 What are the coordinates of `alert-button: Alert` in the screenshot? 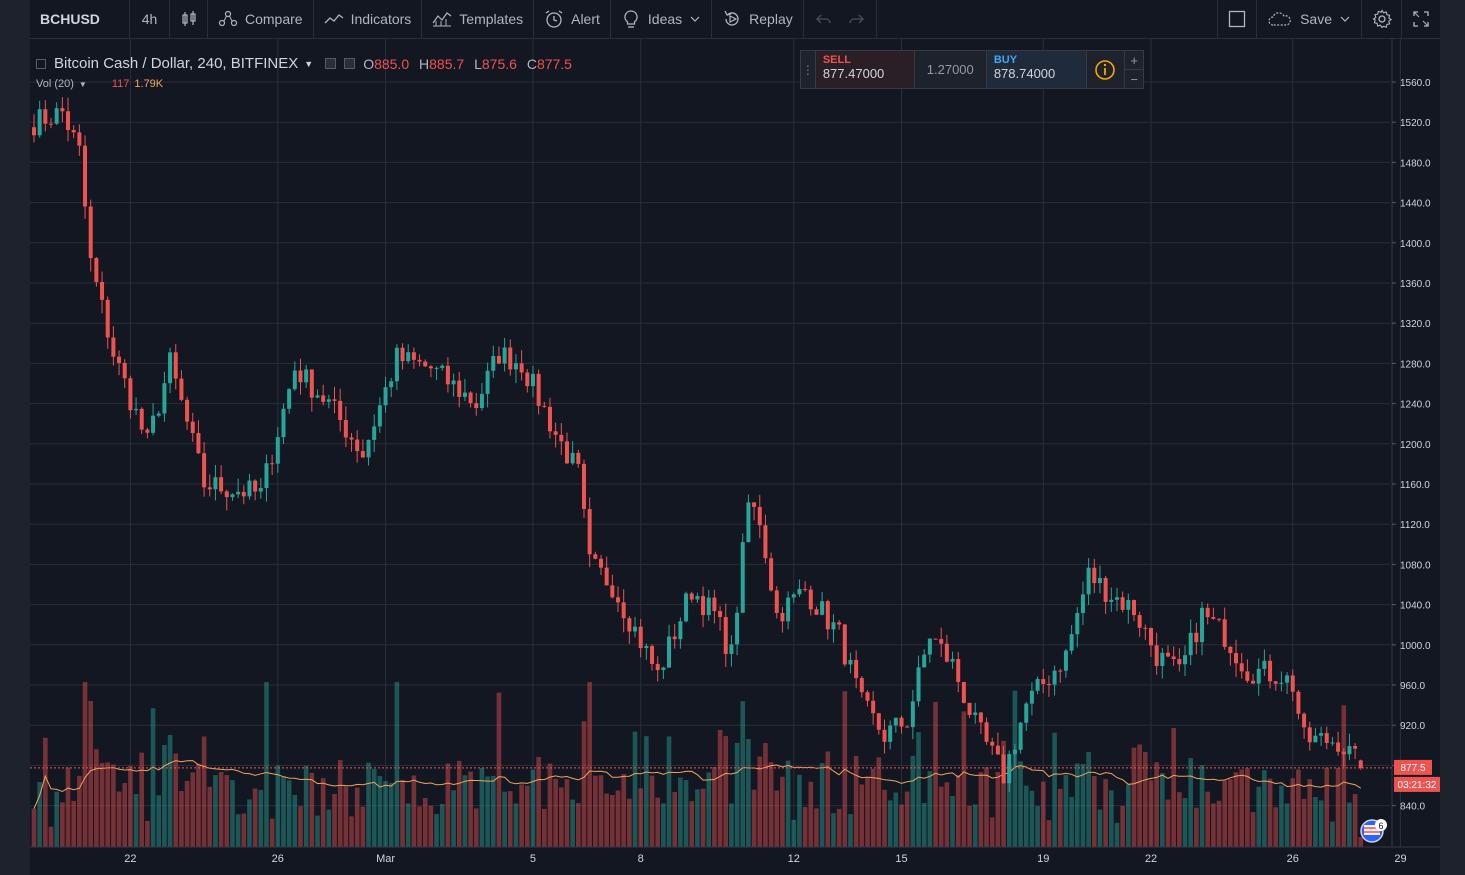 It's located at (572, 19).